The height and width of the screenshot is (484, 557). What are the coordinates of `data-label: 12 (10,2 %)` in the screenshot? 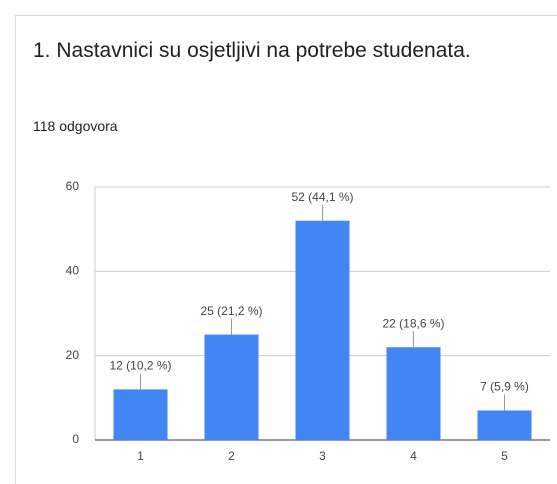 It's located at (140, 366).